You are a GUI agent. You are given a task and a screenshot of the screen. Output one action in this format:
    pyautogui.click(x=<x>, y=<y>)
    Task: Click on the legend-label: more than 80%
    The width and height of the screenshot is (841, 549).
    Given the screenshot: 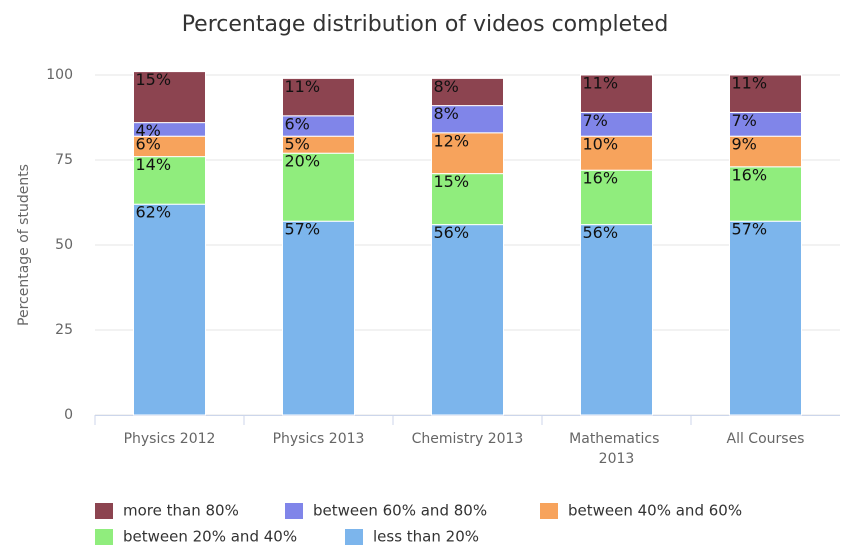 What is the action you would take?
    pyautogui.click(x=181, y=511)
    